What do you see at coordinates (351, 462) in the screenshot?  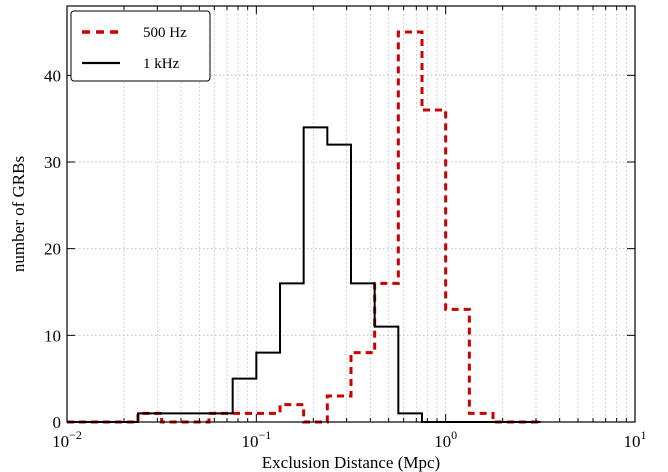 I see `x-axis-label: Exclusion Distance (Mpc)` at bounding box center [351, 462].